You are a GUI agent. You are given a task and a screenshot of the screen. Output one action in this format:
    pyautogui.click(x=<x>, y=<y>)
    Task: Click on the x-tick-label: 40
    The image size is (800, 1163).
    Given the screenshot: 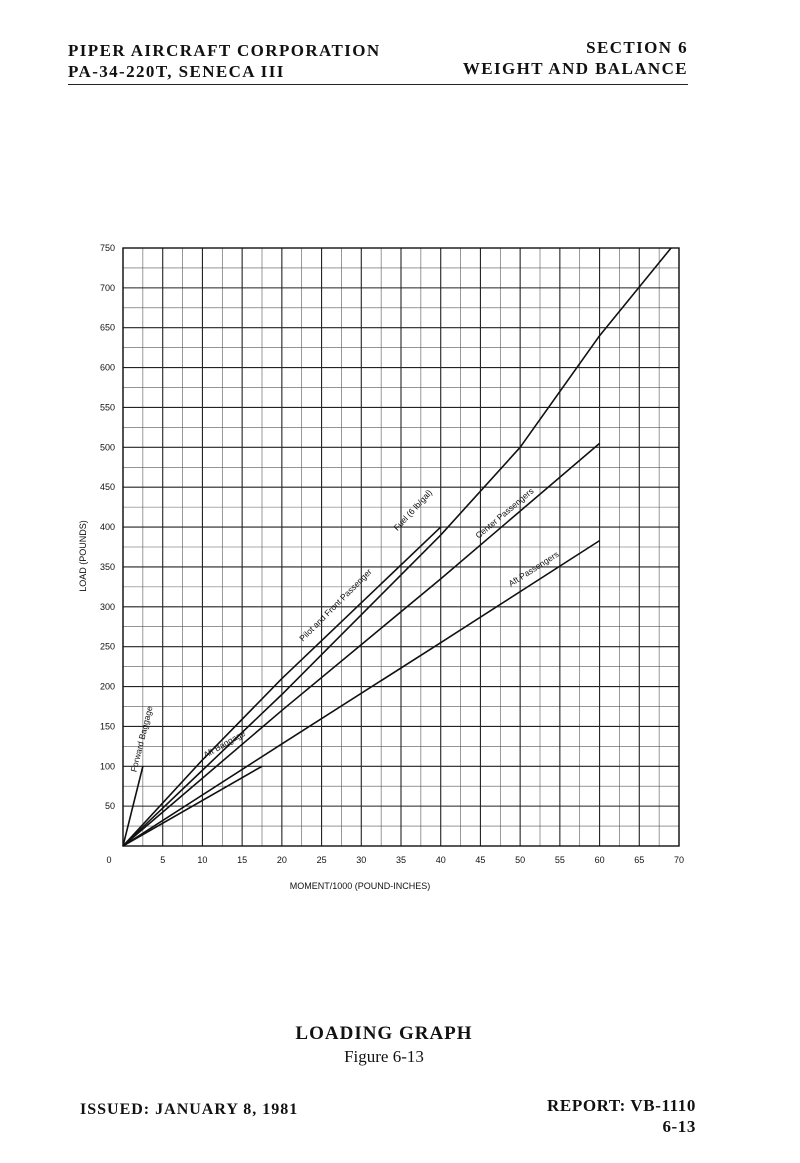 What is the action you would take?
    pyautogui.click(x=441, y=860)
    